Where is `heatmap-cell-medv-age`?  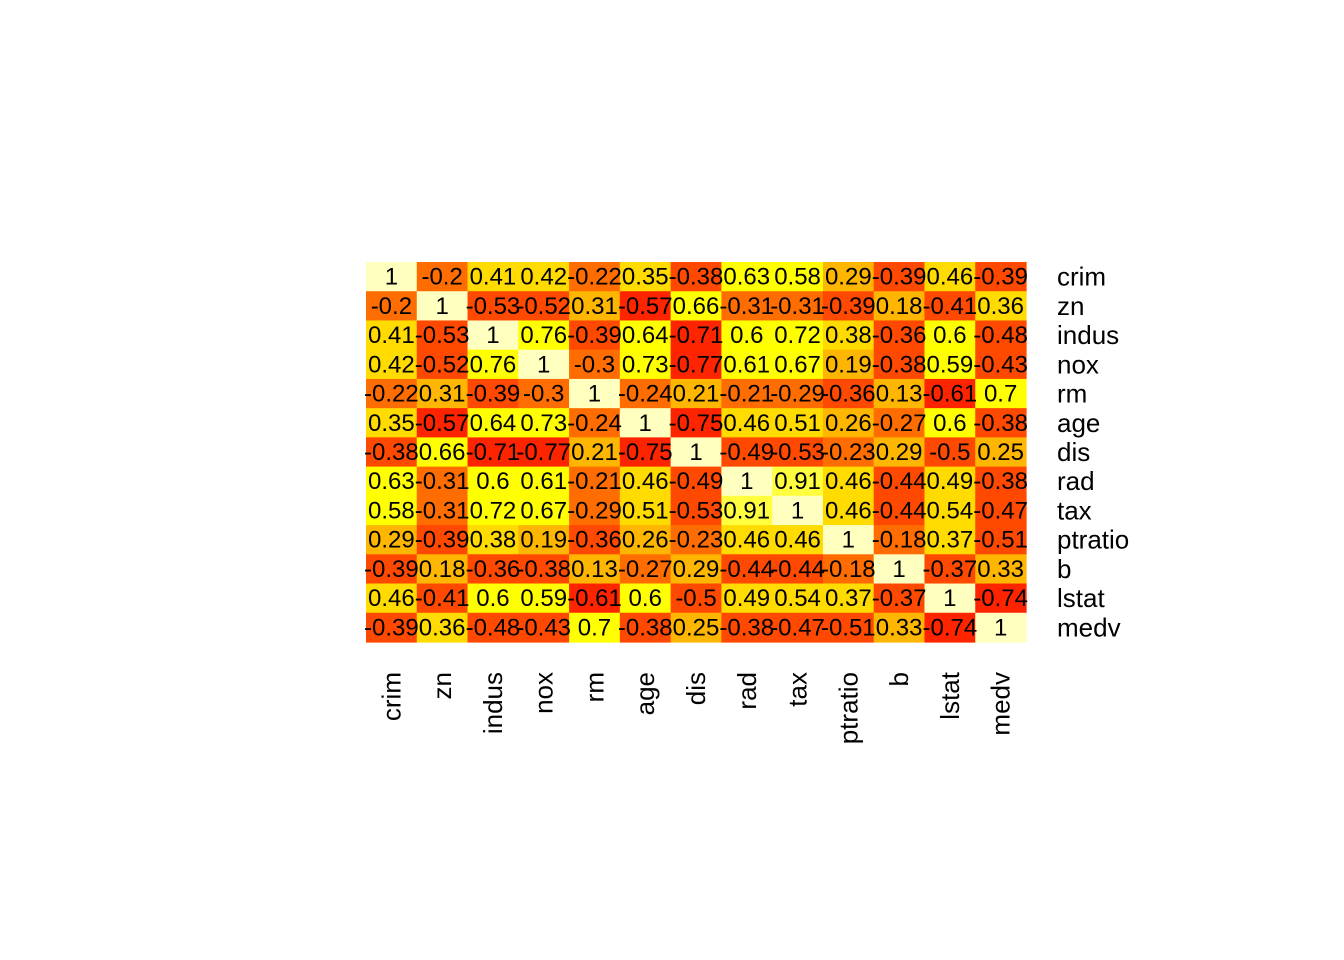
heatmap-cell-medv-age is located at coordinates (645, 627).